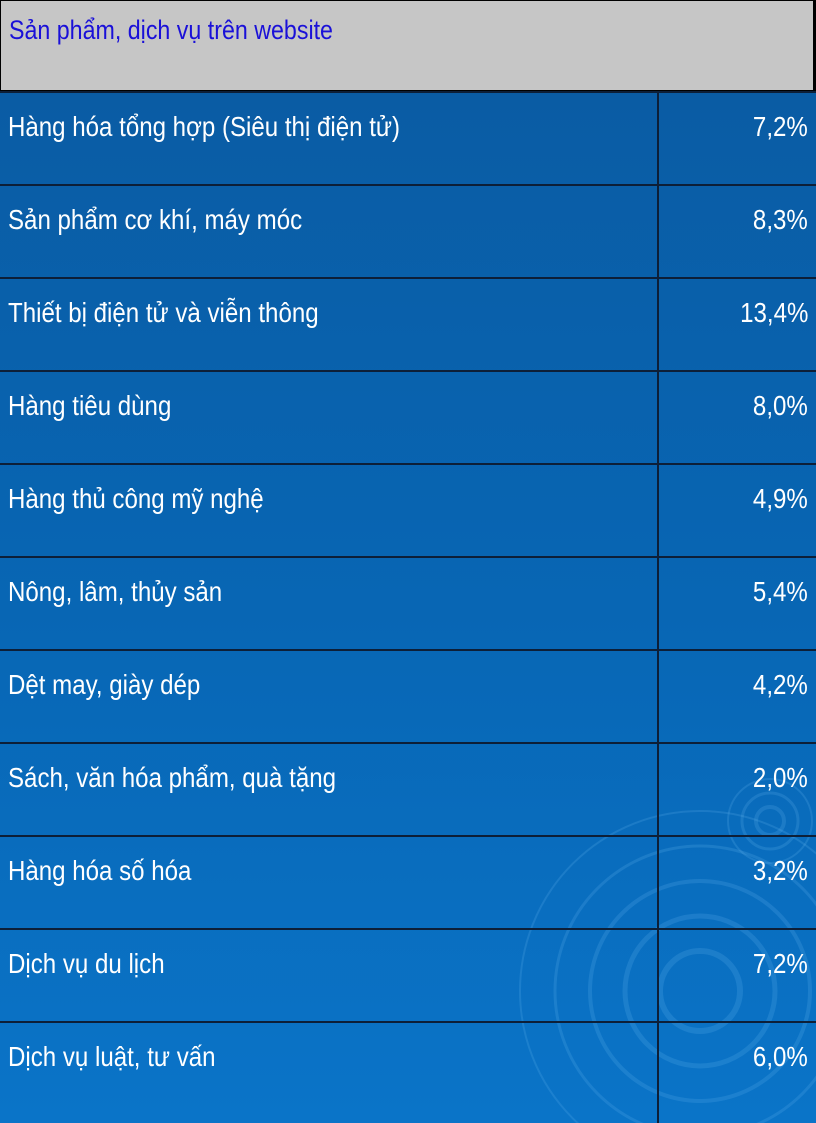 This screenshot has width=816, height=1123. I want to click on table-row: Hàng hóa tổng hợp (Siêu thị điện tử) 7,2%, so click(408, 137).